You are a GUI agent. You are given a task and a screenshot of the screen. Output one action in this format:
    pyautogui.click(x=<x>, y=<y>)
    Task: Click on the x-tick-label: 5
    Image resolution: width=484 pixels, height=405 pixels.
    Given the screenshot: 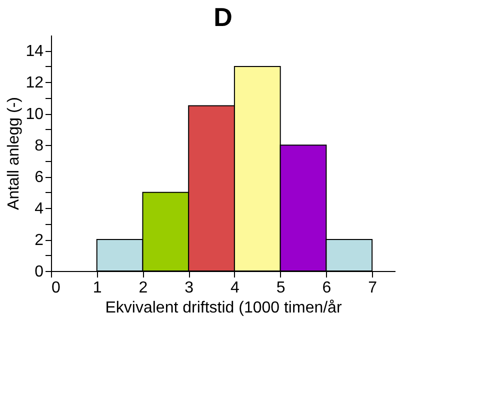 What is the action you would take?
    pyautogui.click(x=281, y=288)
    